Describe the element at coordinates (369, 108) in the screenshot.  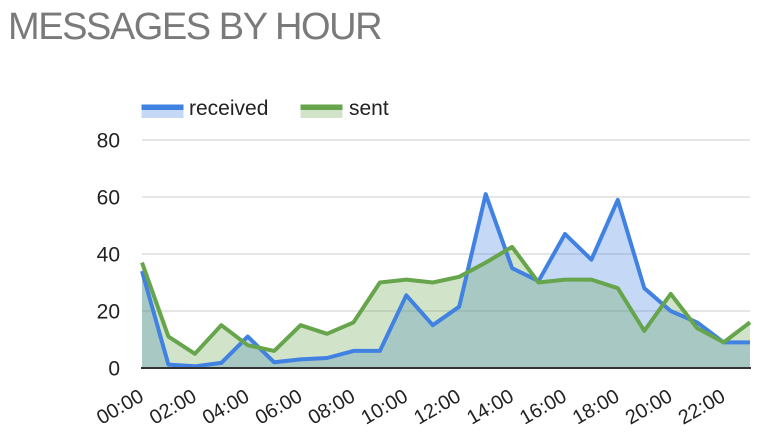
I see `svg-text: sent` at that location.